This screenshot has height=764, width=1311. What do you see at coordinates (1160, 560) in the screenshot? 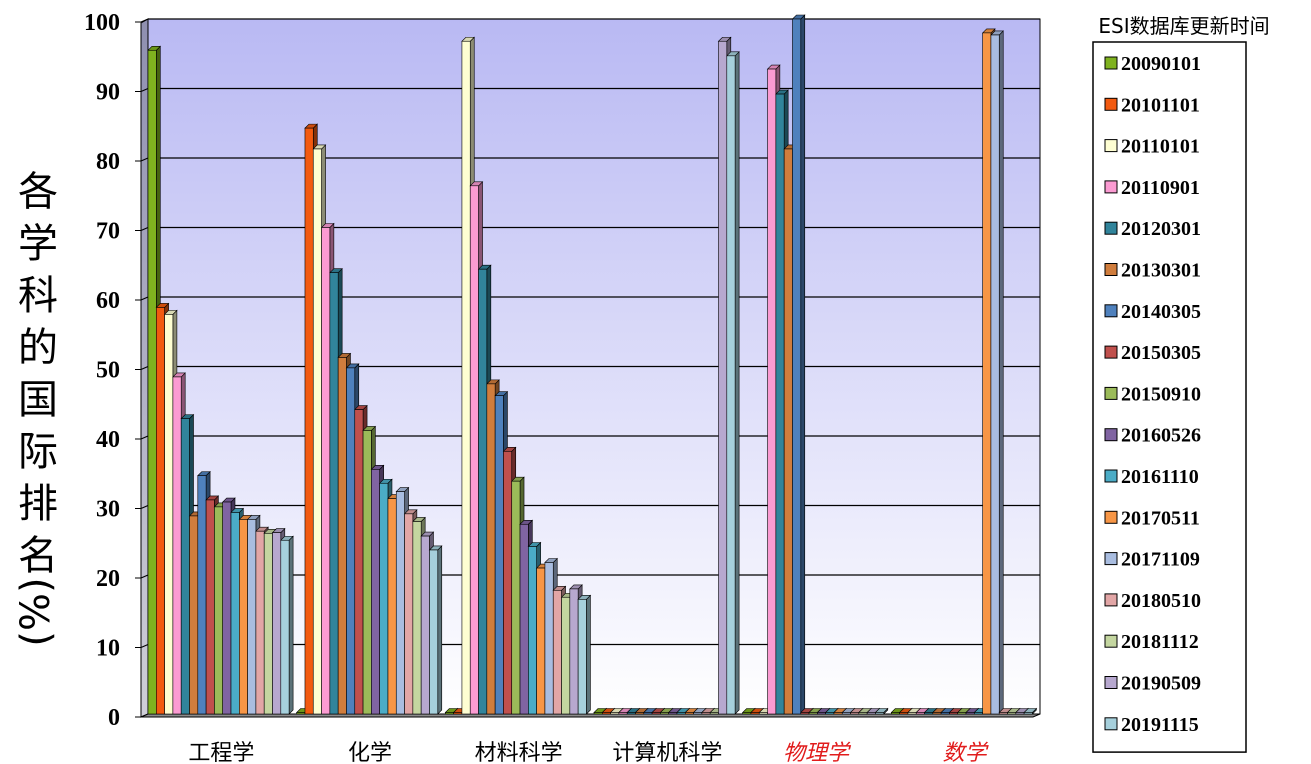
I see `legend-label: 20171109` at bounding box center [1160, 560].